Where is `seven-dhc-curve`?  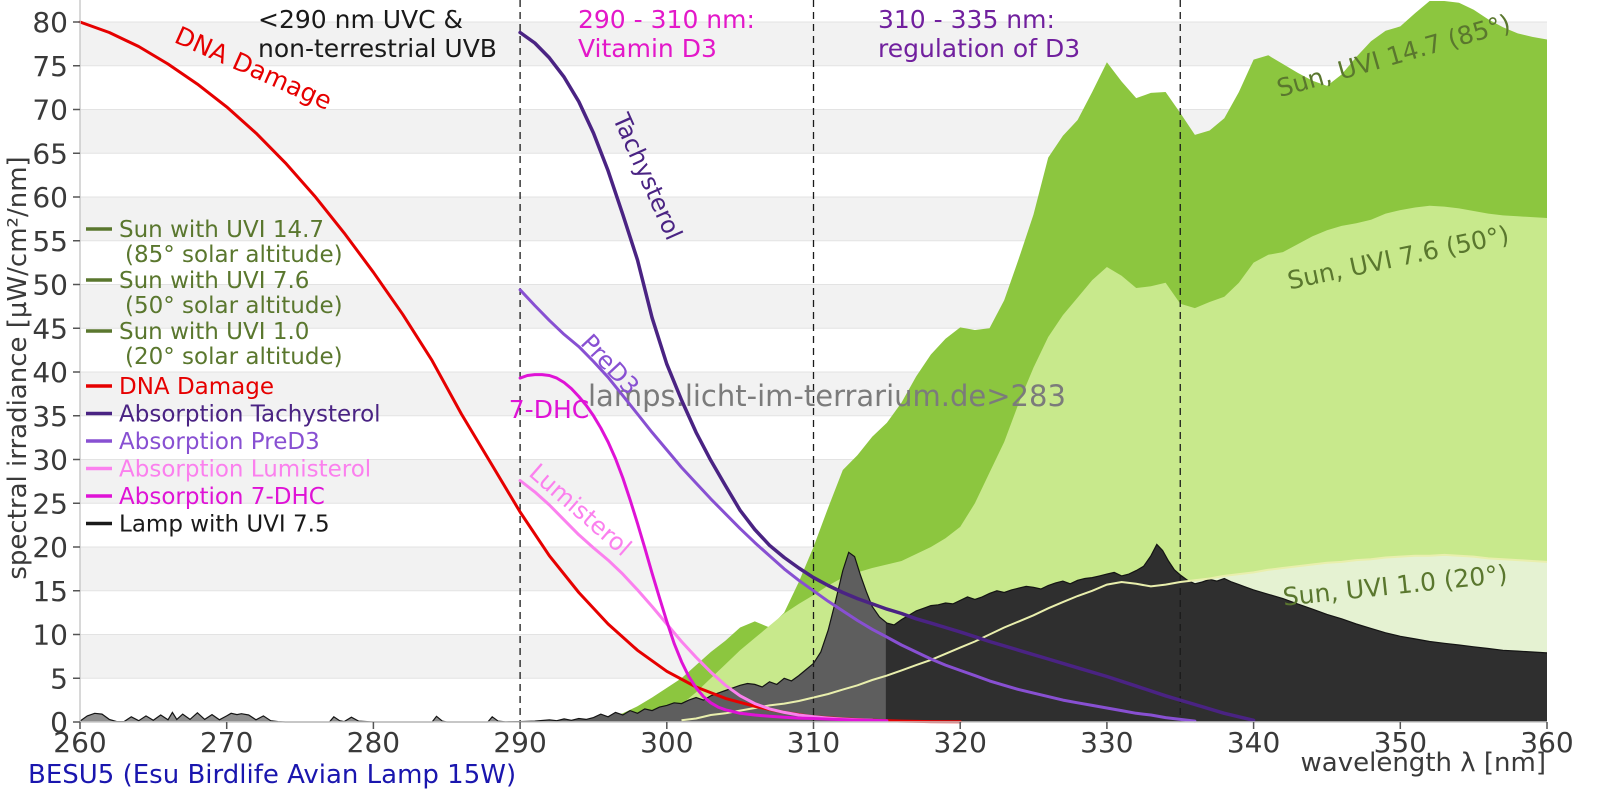 seven-dhc-curve is located at coordinates (703, 548).